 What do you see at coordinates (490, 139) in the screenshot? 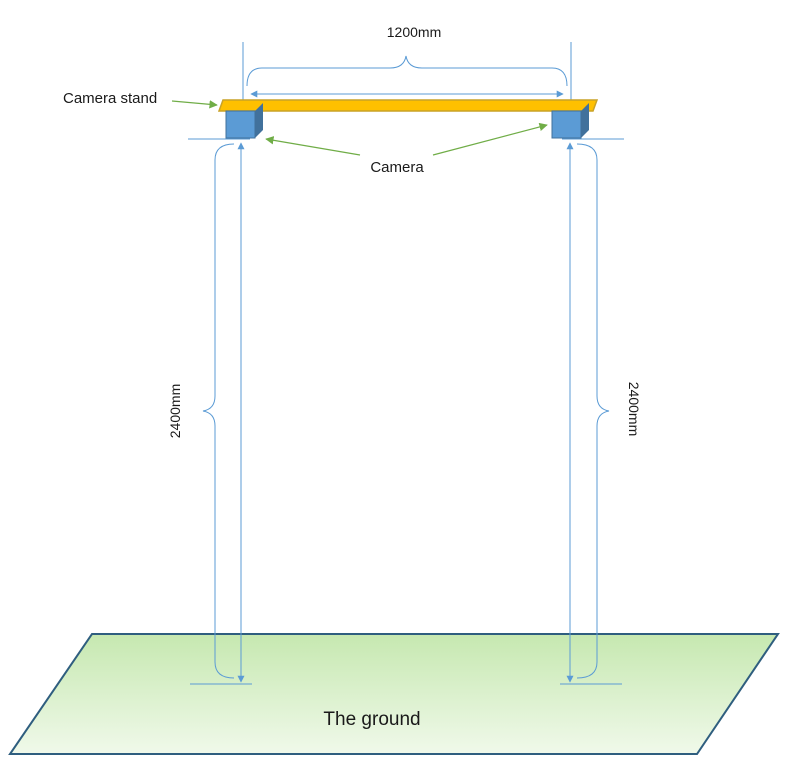
I see `camera-pointer-right` at bounding box center [490, 139].